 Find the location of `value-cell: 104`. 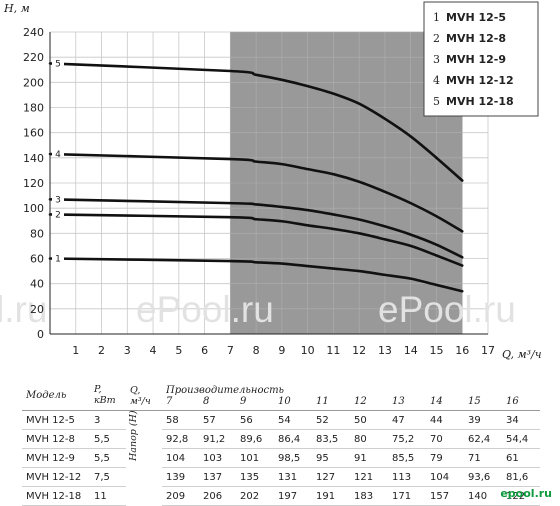

value-cell: 104 is located at coordinates (445, 477).